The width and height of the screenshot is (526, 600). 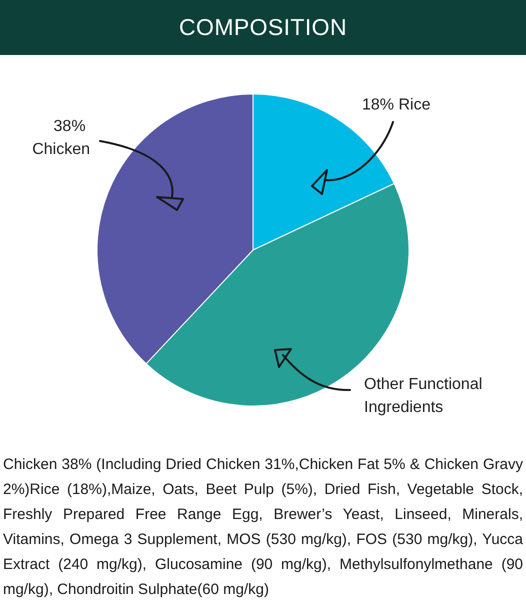 What do you see at coordinates (396, 105) in the screenshot?
I see `slice-label: 18% Rice` at bounding box center [396, 105].